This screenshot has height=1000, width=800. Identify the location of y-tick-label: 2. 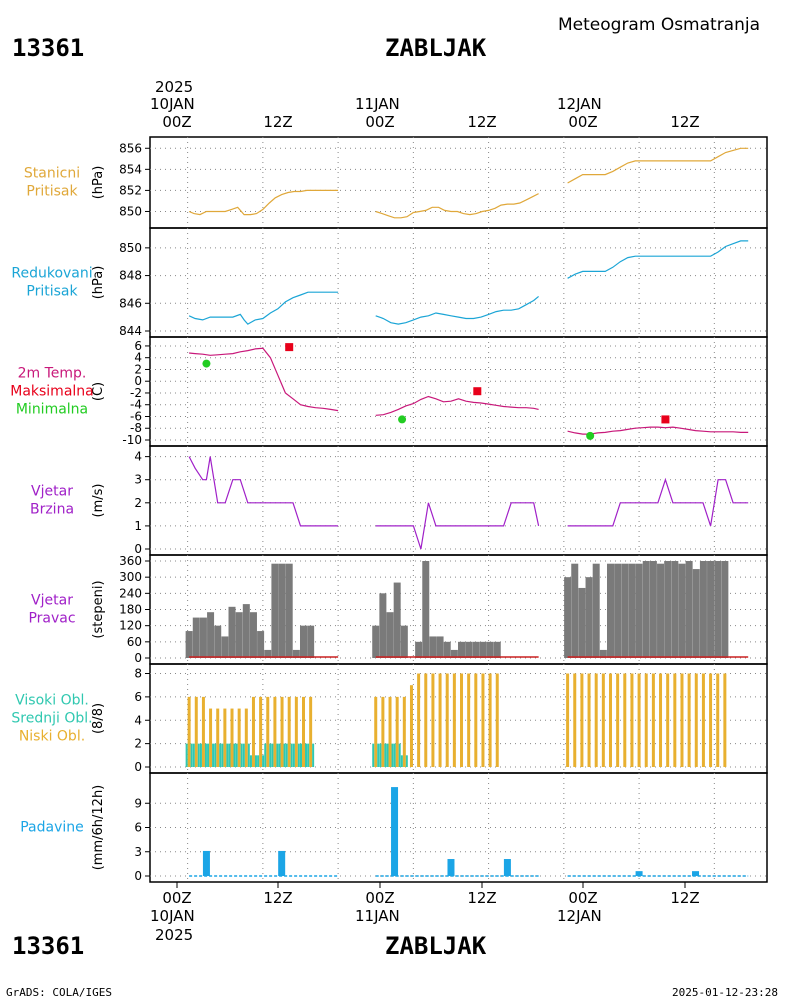
(138, 503).